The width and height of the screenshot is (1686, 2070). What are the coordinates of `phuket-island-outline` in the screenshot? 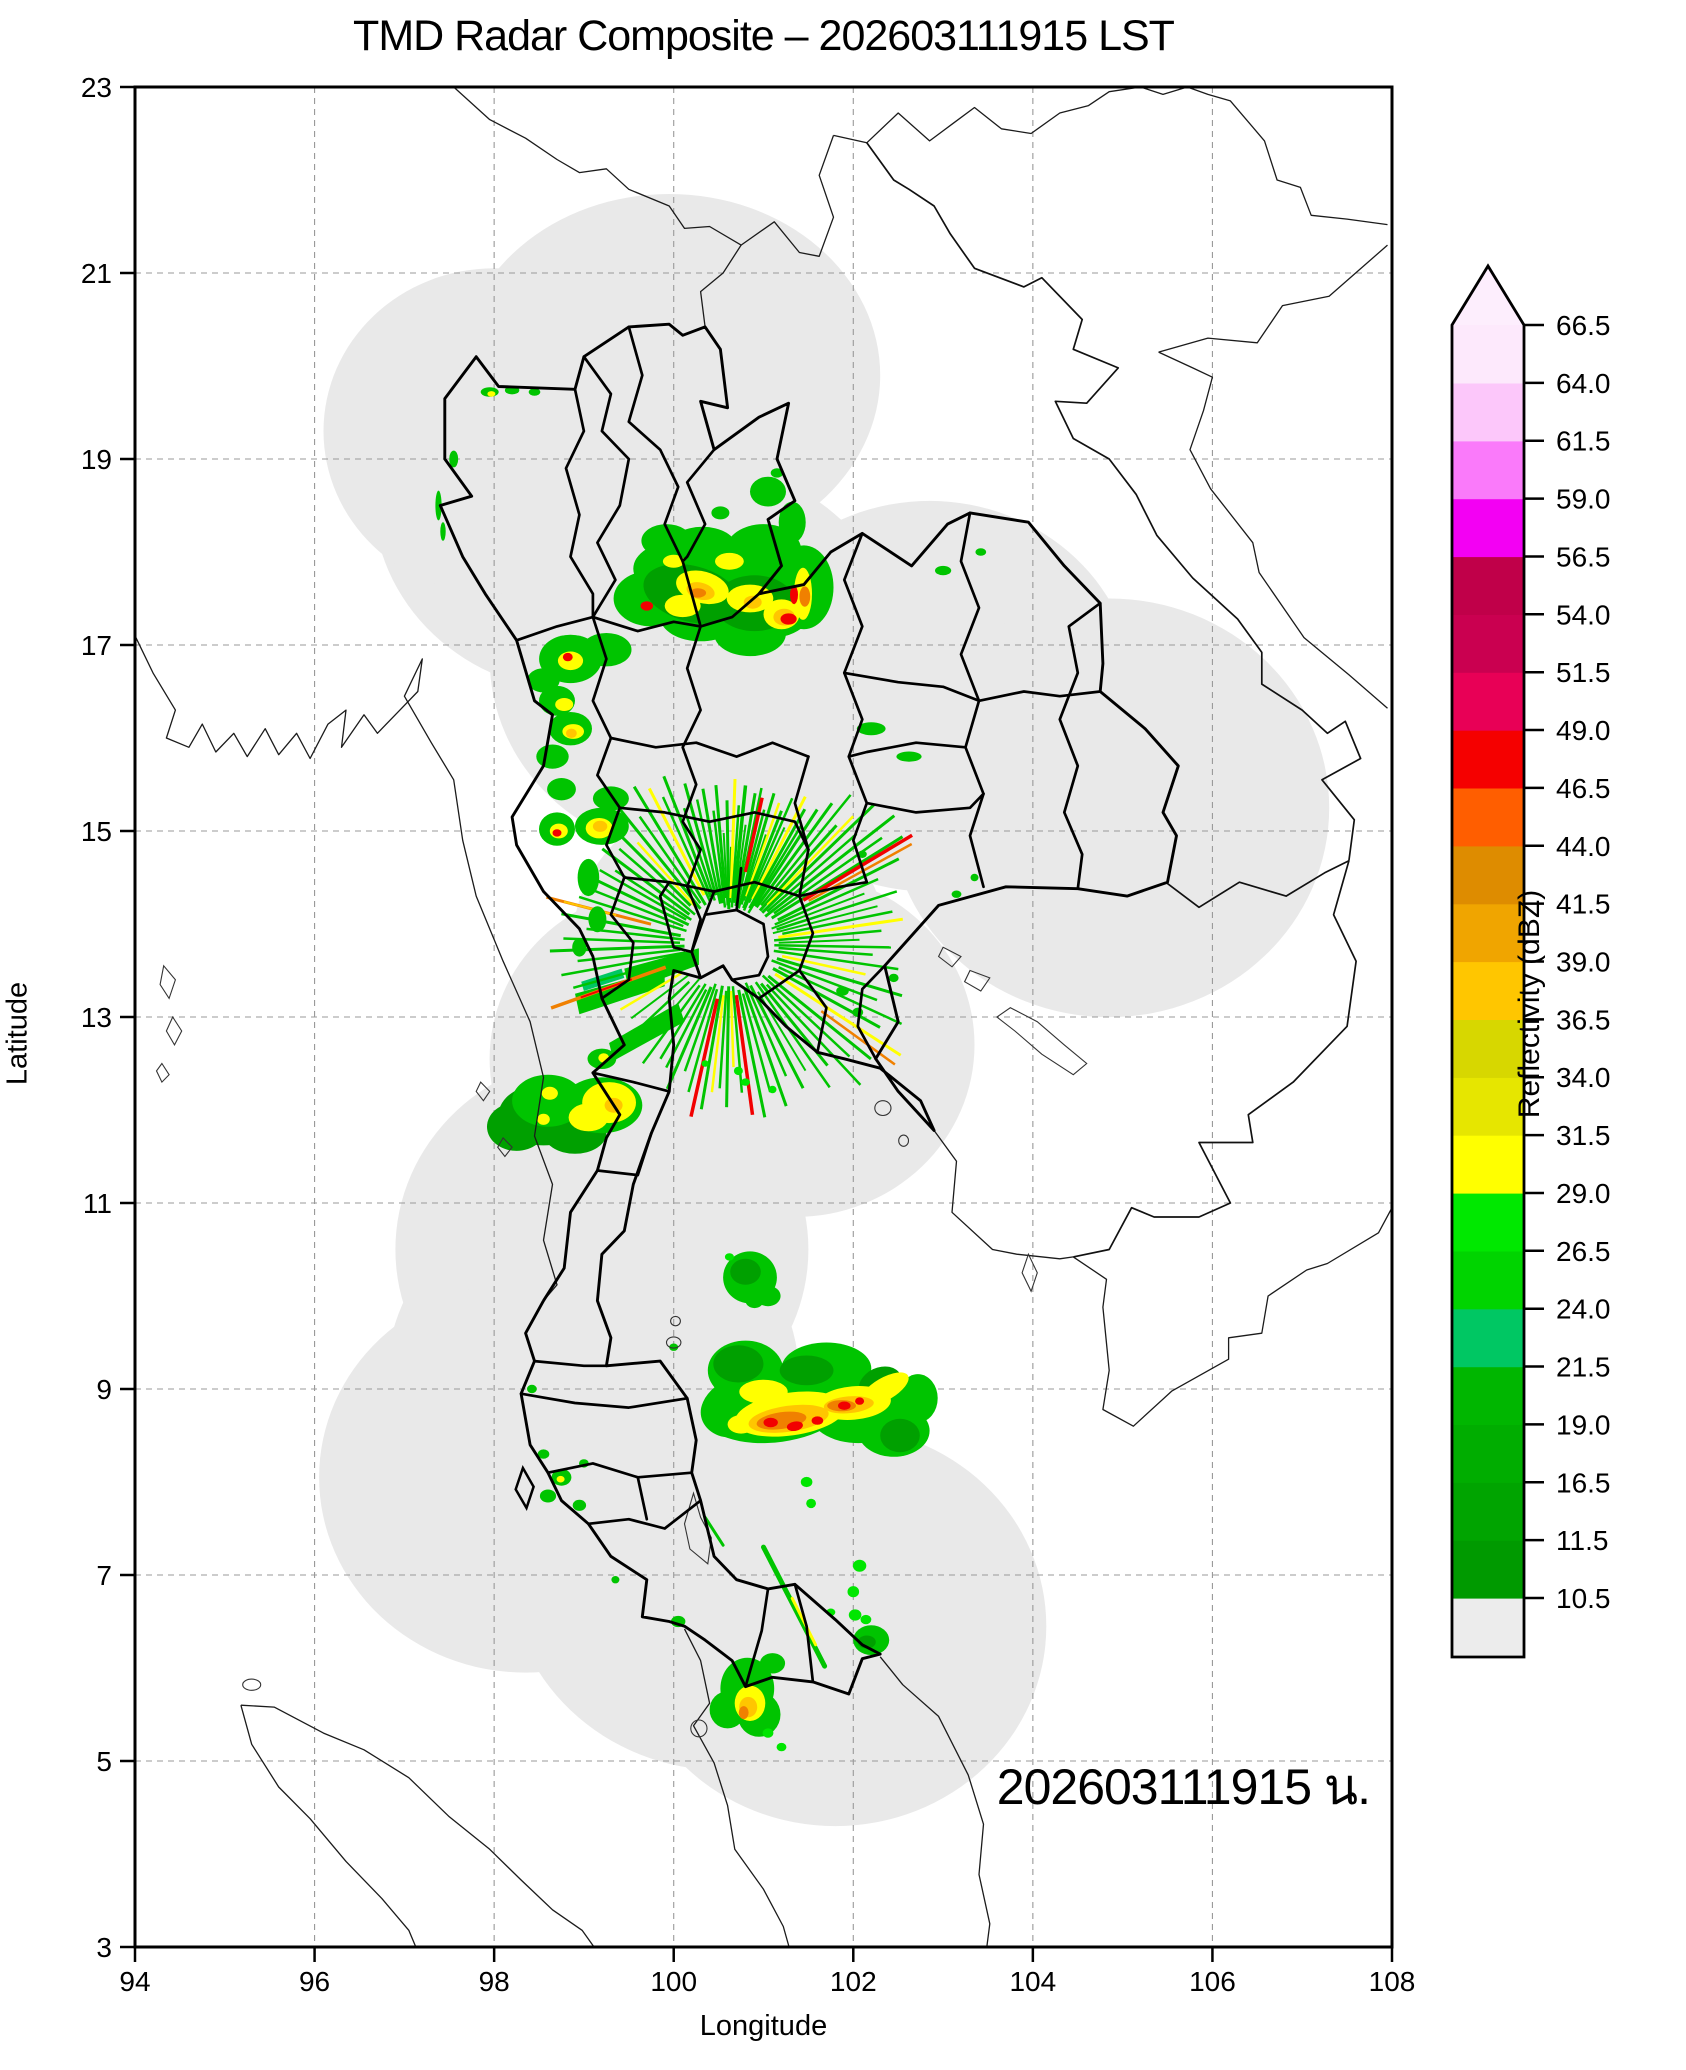 It's located at (524, 1488).